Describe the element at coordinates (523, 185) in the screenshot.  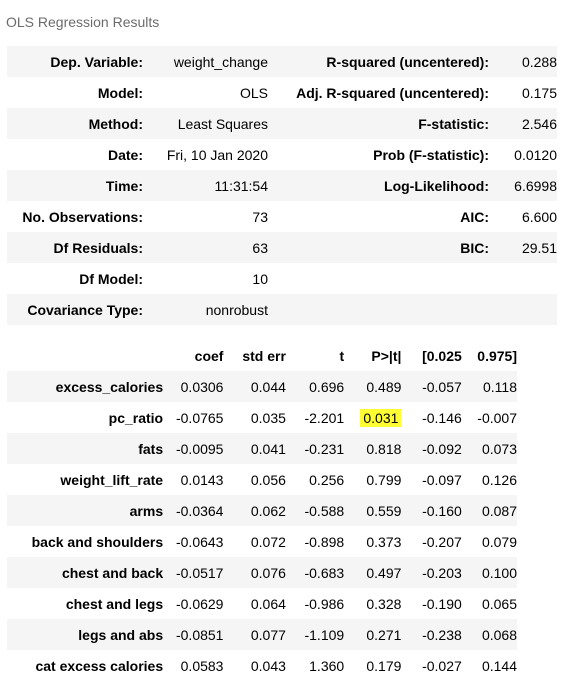
I see `summary-stat-value: 6.6998` at that location.